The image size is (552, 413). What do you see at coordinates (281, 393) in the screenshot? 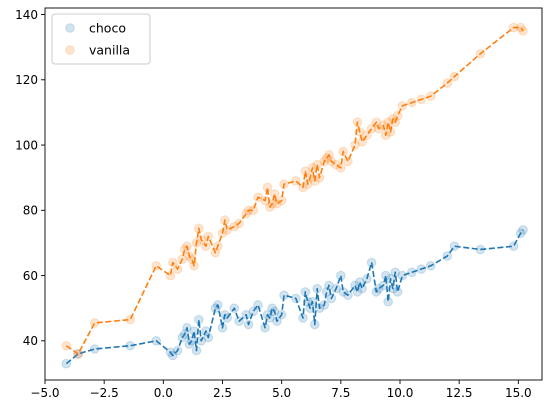
I see `x-tick-label: 5.0` at bounding box center [281, 393].